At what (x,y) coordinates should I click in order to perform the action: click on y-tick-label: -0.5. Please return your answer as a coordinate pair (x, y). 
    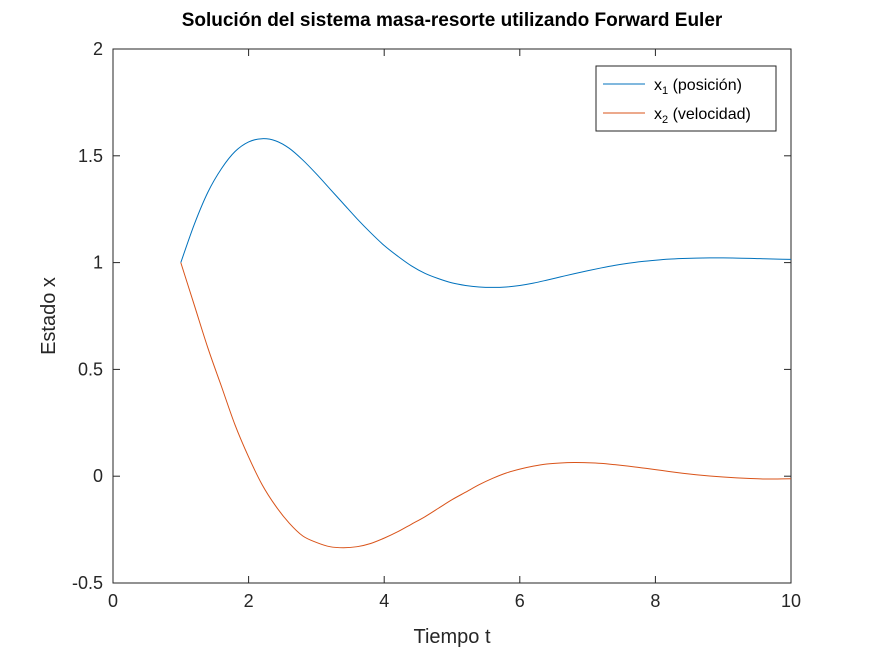
    Looking at the image, I should click on (87, 583).